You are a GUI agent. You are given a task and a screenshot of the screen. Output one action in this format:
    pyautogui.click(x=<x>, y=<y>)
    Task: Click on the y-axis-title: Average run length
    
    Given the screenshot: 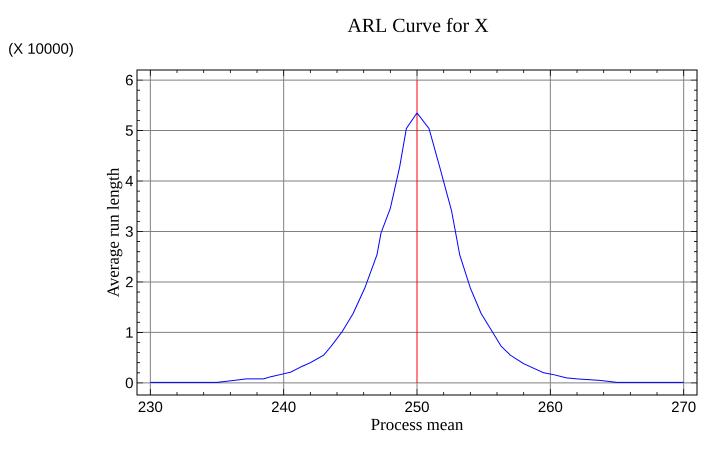 What is the action you would take?
    pyautogui.click(x=114, y=233)
    